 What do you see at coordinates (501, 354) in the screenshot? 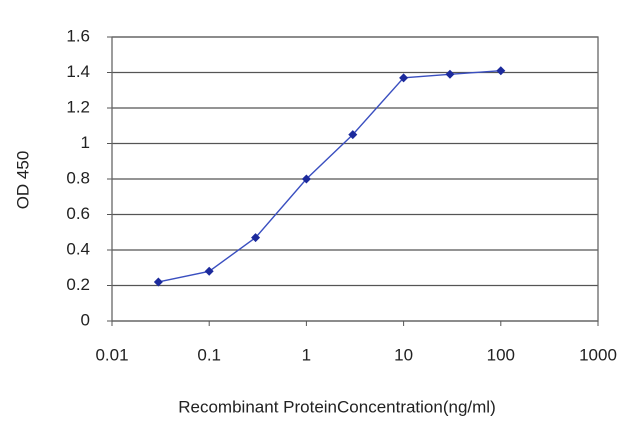
I see `x-tick-label: 100` at bounding box center [501, 354].